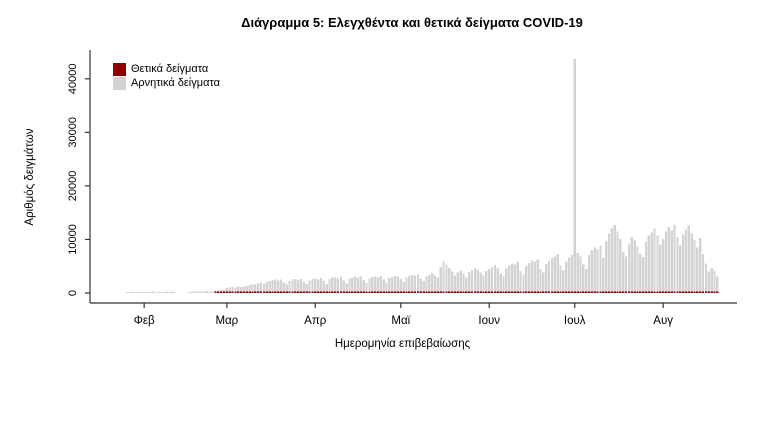 The height and width of the screenshot is (433, 770). Describe the element at coordinates (73, 79) in the screenshot. I see `y-tick-label: 40000` at that location.